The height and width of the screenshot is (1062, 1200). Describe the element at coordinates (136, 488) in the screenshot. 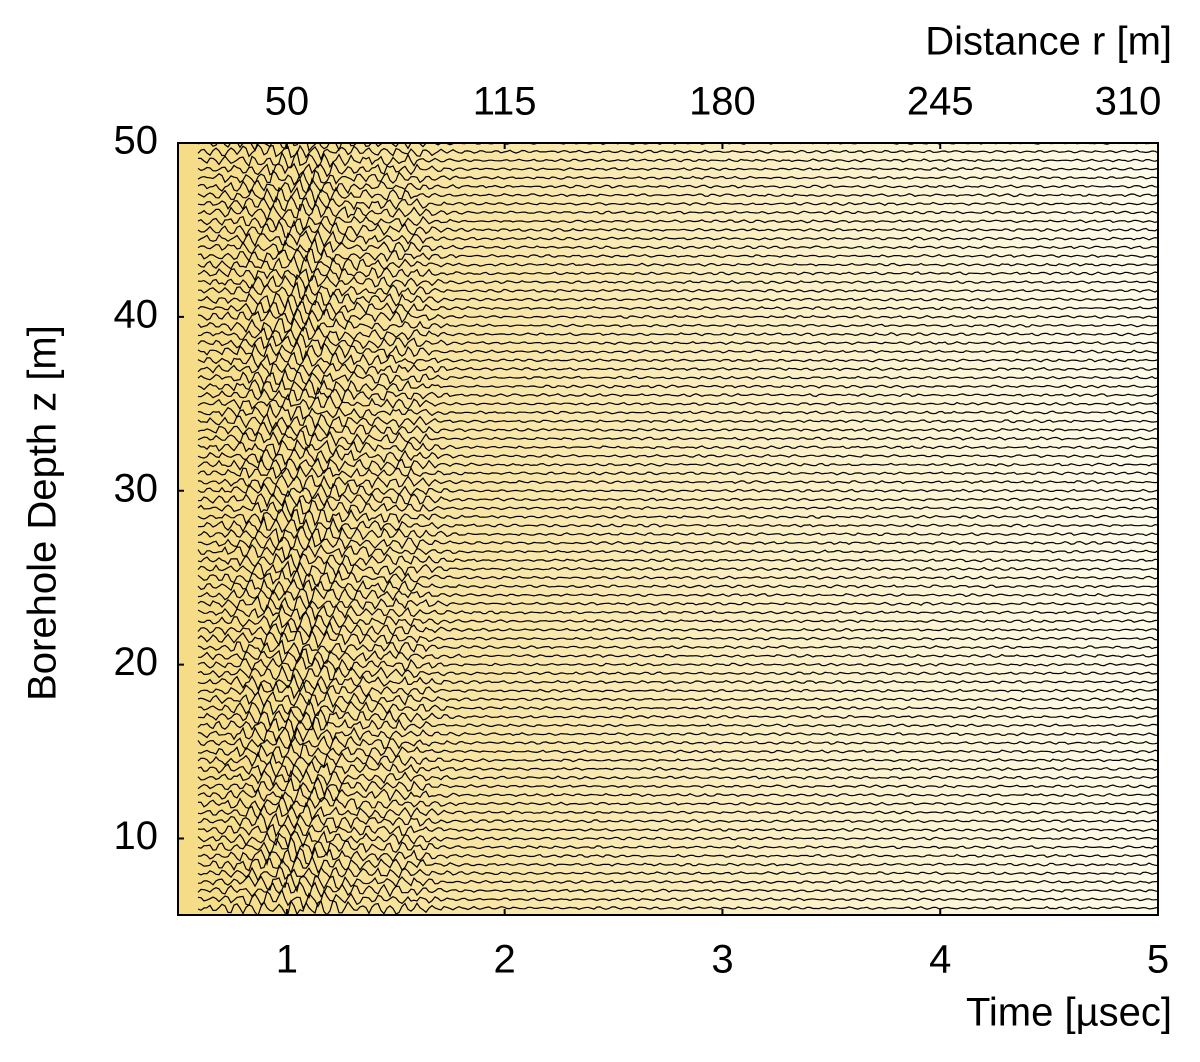

I see `y-tick-label: 30` at that location.